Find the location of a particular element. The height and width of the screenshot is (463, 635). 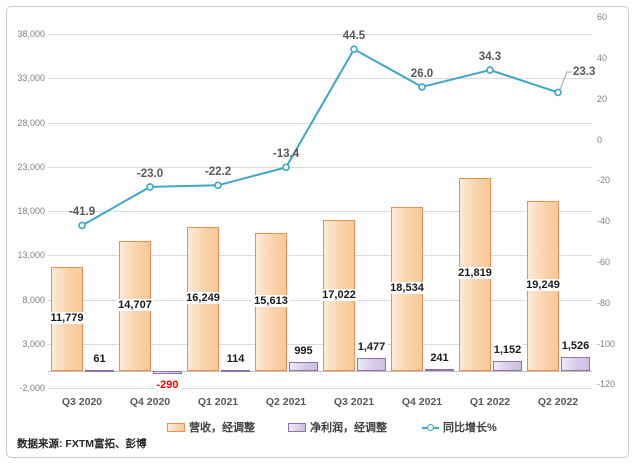

y-axis-tick-left: -2,000 is located at coordinates (32, 388).